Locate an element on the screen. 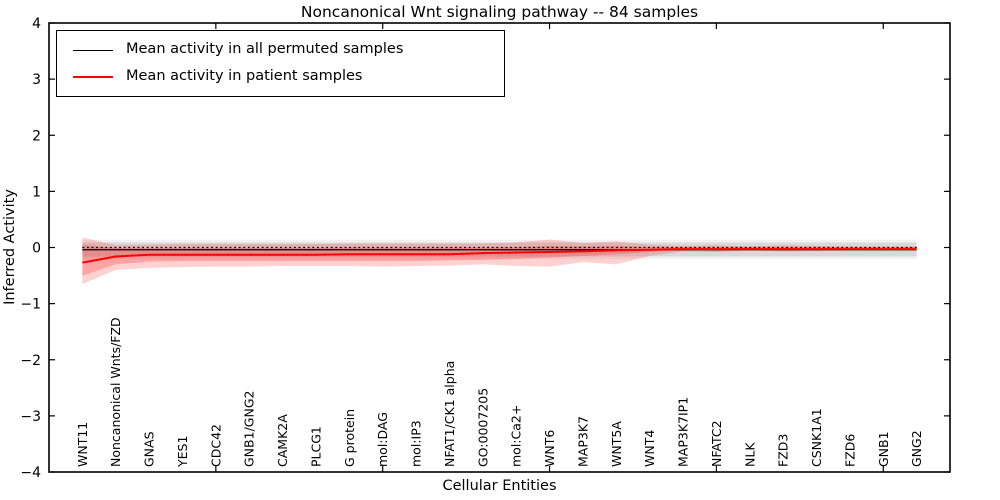  x-entity-label: CDC42 is located at coordinates (215, 445).